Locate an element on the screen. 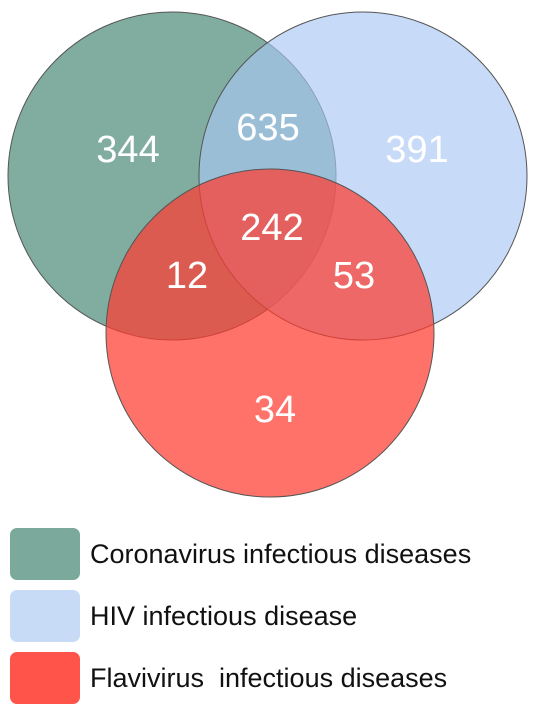  region-flavivirus-only: 34 is located at coordinates (275, 410).